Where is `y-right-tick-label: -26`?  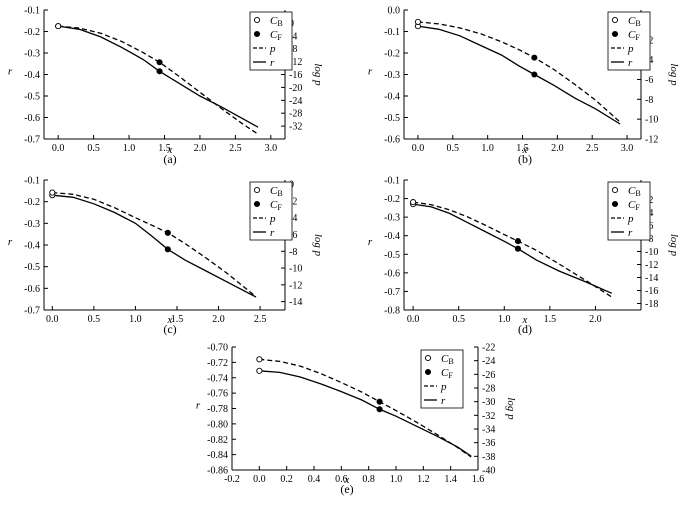
y-right-tick-label: -26 is located at coordinates (488, 375).